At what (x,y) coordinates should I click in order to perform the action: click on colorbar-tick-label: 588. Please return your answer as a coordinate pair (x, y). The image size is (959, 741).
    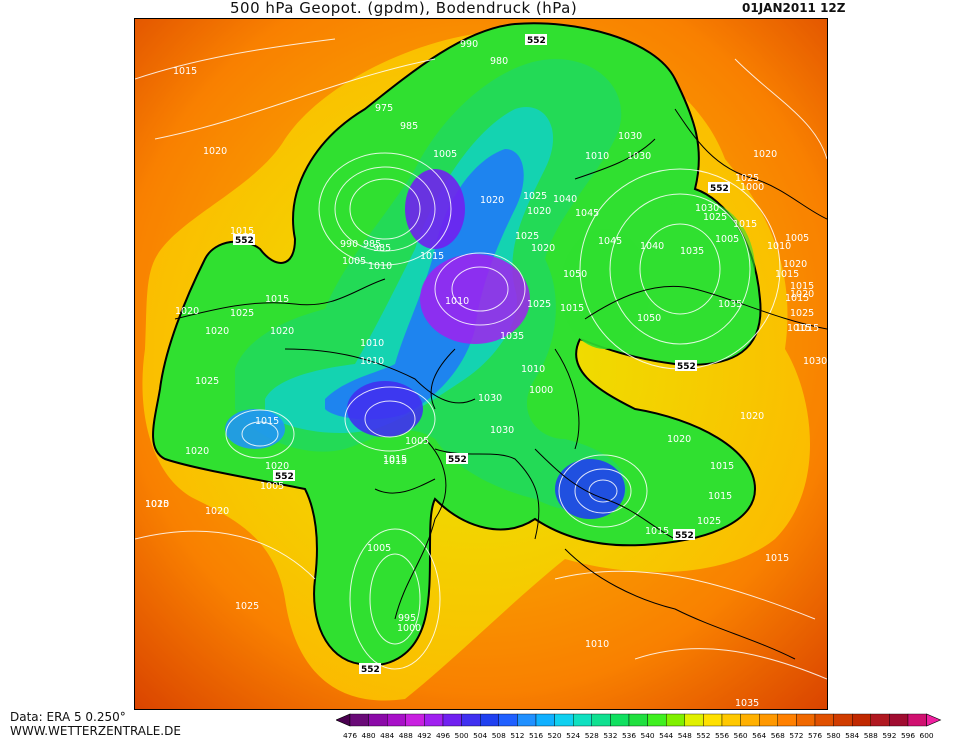
    Looking at the image, I should click on (871, 735).